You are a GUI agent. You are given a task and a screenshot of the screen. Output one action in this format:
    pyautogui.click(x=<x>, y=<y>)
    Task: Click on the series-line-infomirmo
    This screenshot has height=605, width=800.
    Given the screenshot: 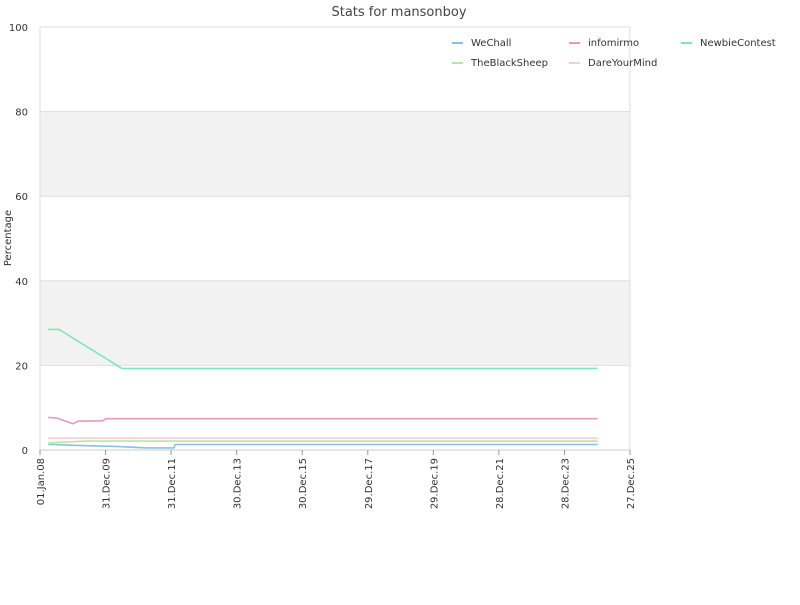 What is the action you would take?
    pyautogui.click(x=323, y=420)
    